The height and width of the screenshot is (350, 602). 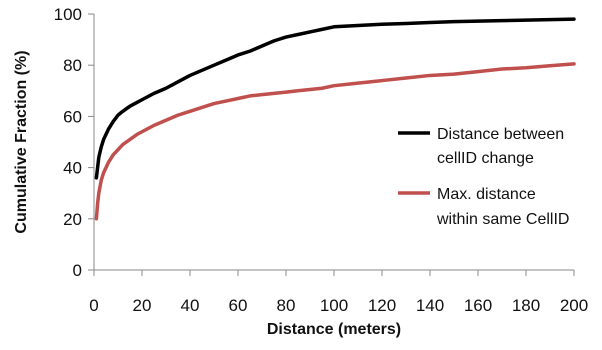 What do you see at coordinates (72, 219) in the screenshot?
I see `y-tick-label: 20` at bounding box center [72, 219].